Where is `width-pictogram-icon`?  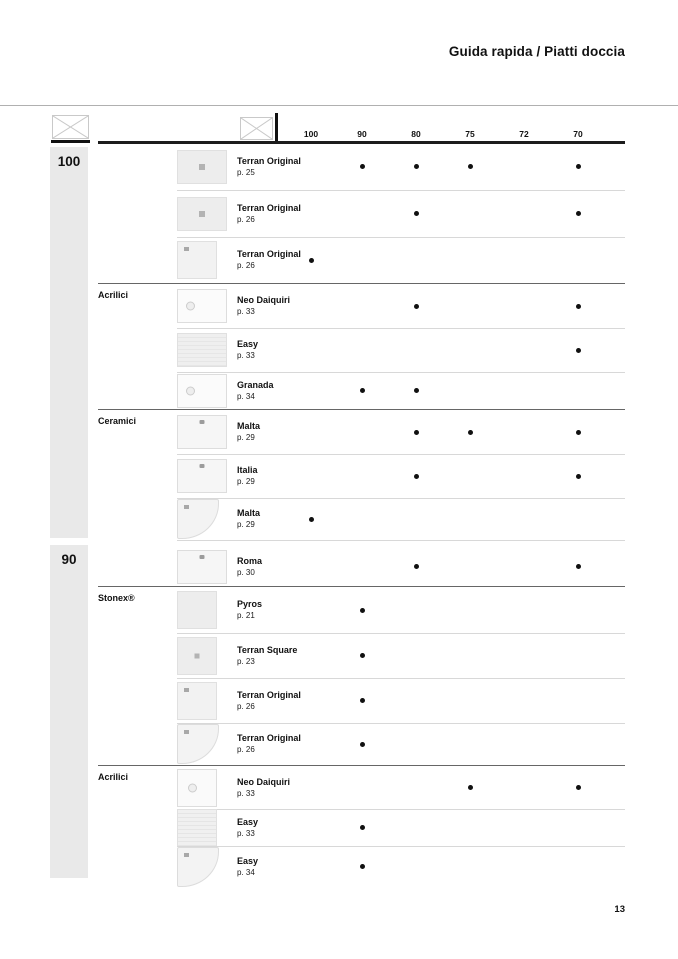 width-pictogram-icon is located at coordinates (256, 128).